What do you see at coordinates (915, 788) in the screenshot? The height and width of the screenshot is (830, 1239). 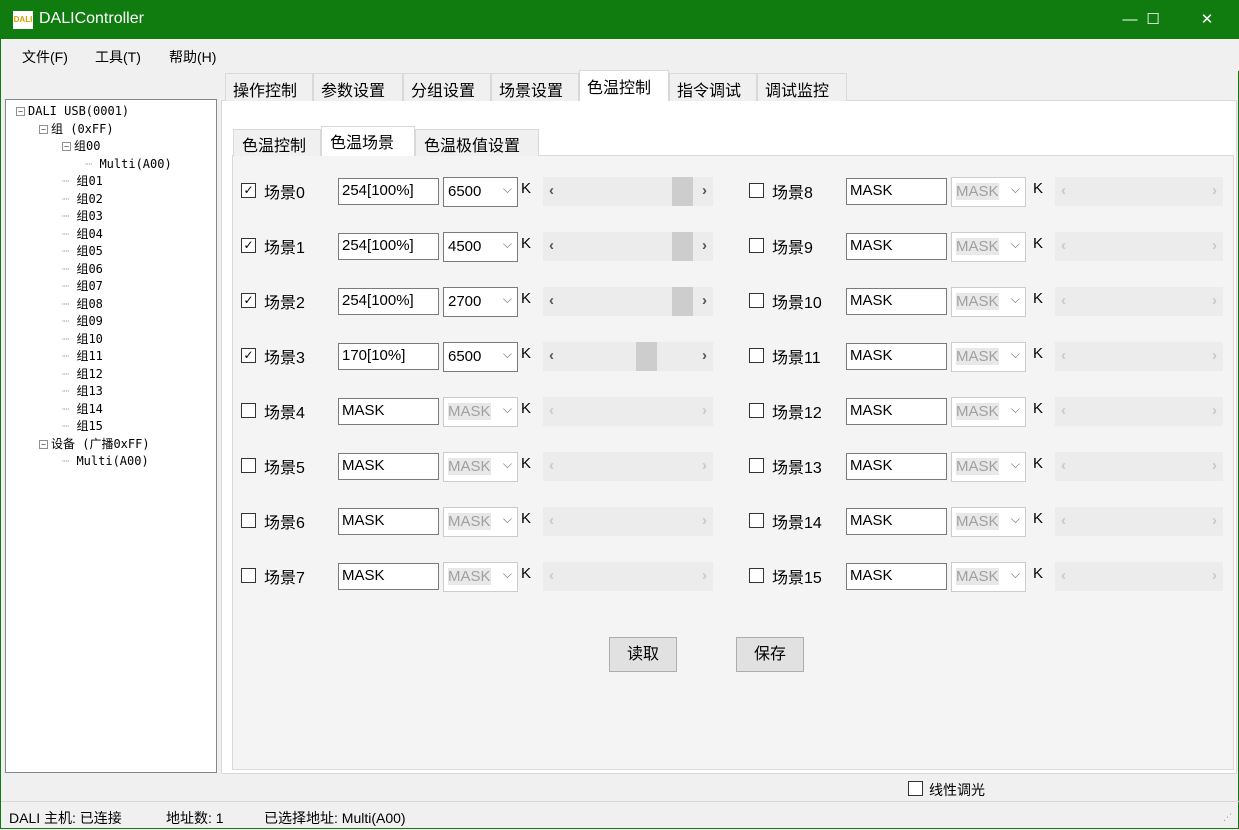 I see `linear-dimming-checkbox` at bounding box center [915, 788].